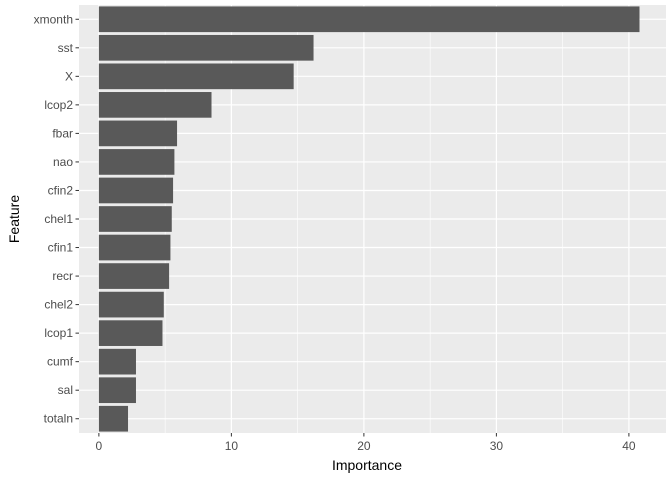  What do you see at coordinates (117, 361) in the screenshot?
I see `bar-cumf` at bounding box center [117, 361].